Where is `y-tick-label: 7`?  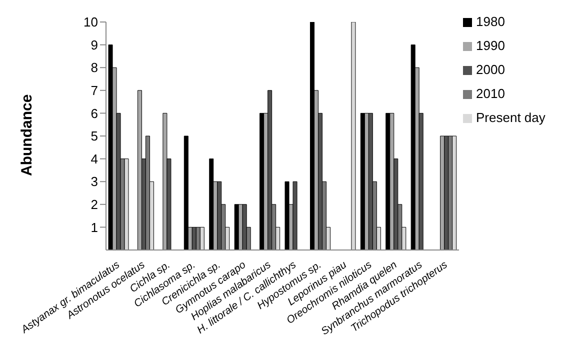 y-tick-label: 7 is located at coordinates (94, 90).